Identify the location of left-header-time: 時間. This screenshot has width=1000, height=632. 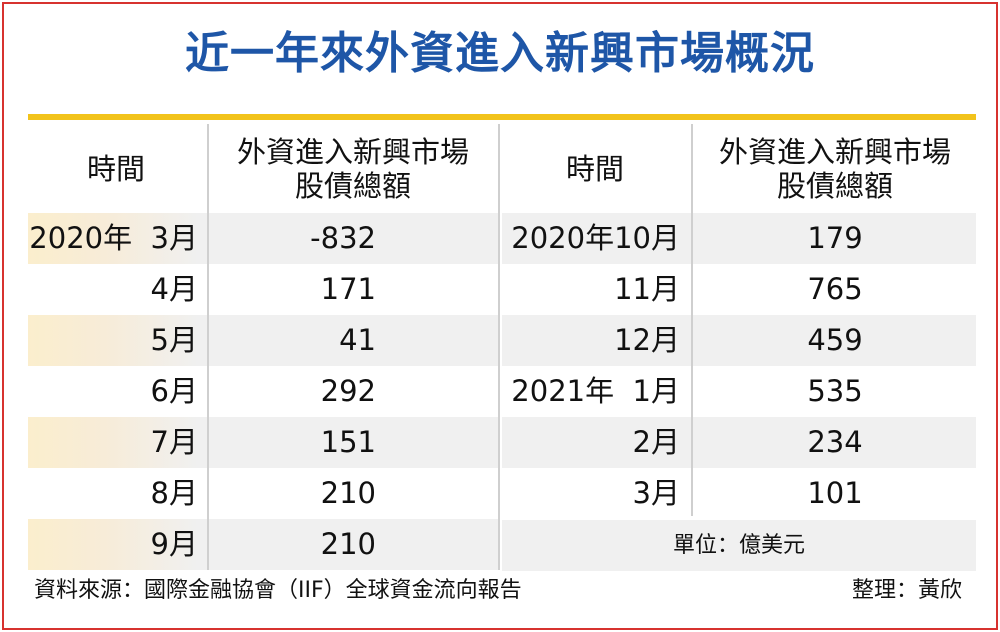
(115, 169).